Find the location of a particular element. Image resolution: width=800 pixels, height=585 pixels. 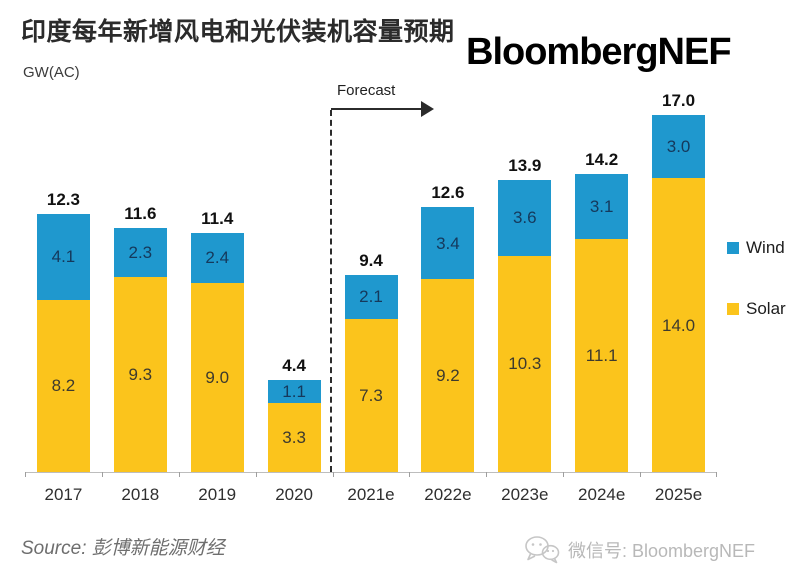

solar-segment: 9.2 is located at coordinates (448, 375).